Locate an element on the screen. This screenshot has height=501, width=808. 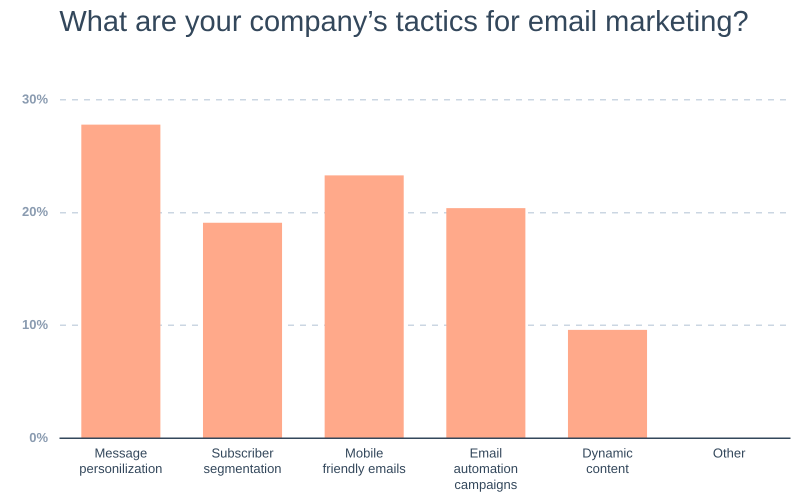
x-tick-label: Message personilization is located at coordinates (120, 461).